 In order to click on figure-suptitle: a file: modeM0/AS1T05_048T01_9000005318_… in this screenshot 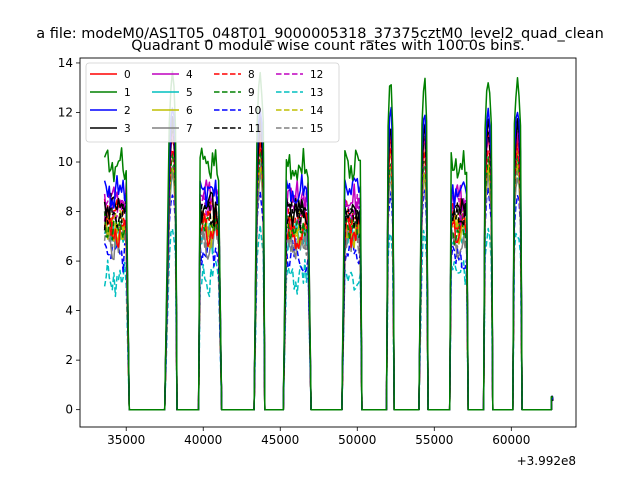, I will do `click(320, 34)`.